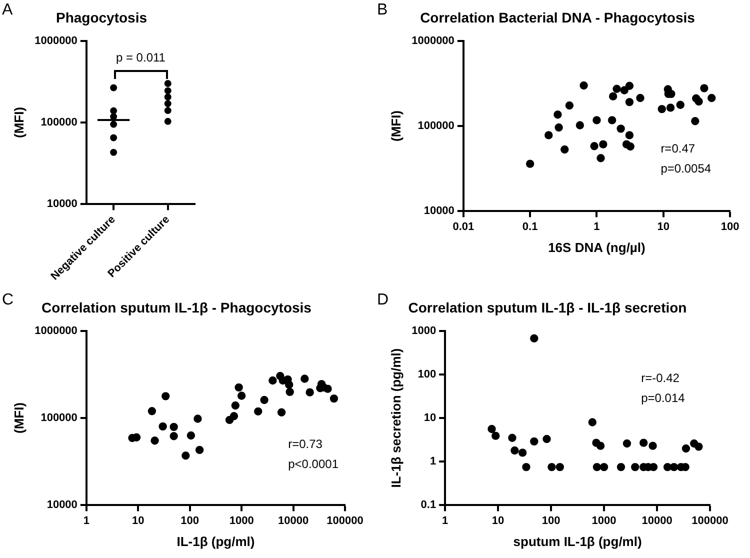 The image size is (750, 558). I want to click on x-tick-label: 0.01, so click(463, 226).